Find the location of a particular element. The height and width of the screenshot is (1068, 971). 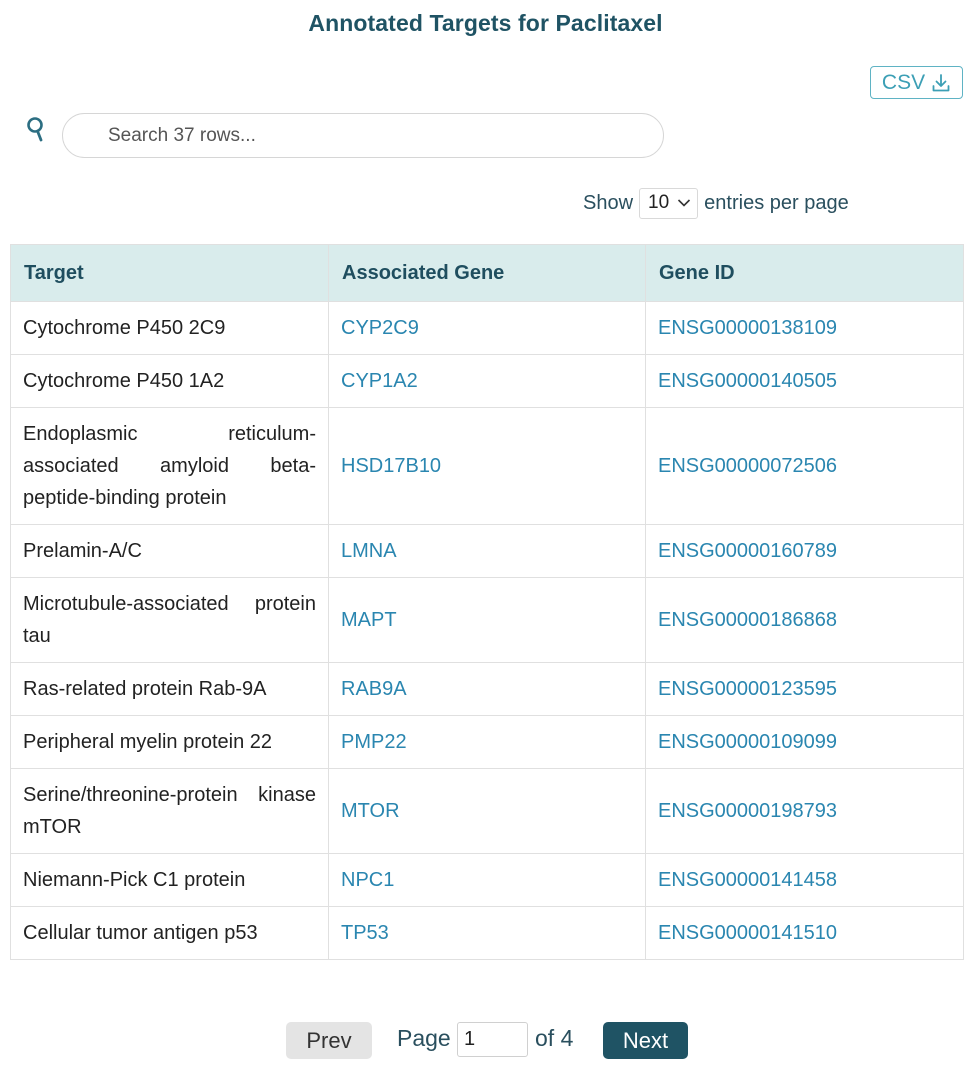

gene-link: LMNA is located at coordinates (487, 551).